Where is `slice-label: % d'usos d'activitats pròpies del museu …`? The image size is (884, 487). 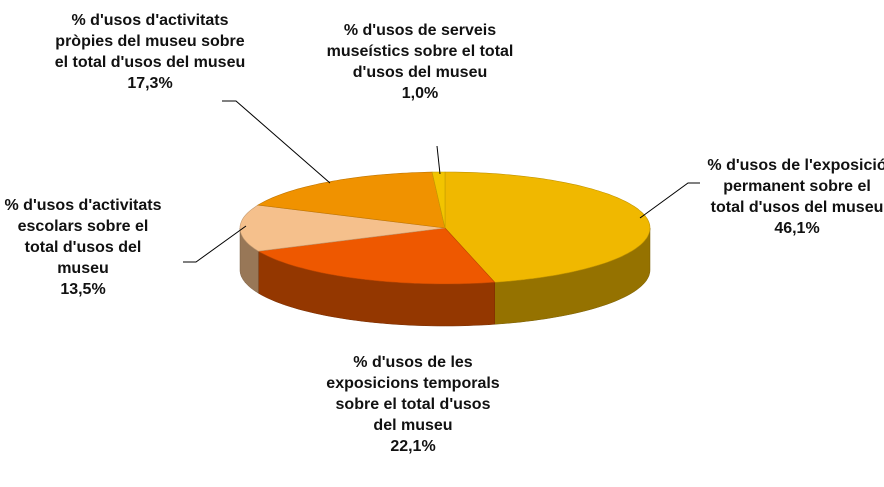
slice-label: % d'usos d'activitats pròpies del museu … is located at coordinates (150, 52).